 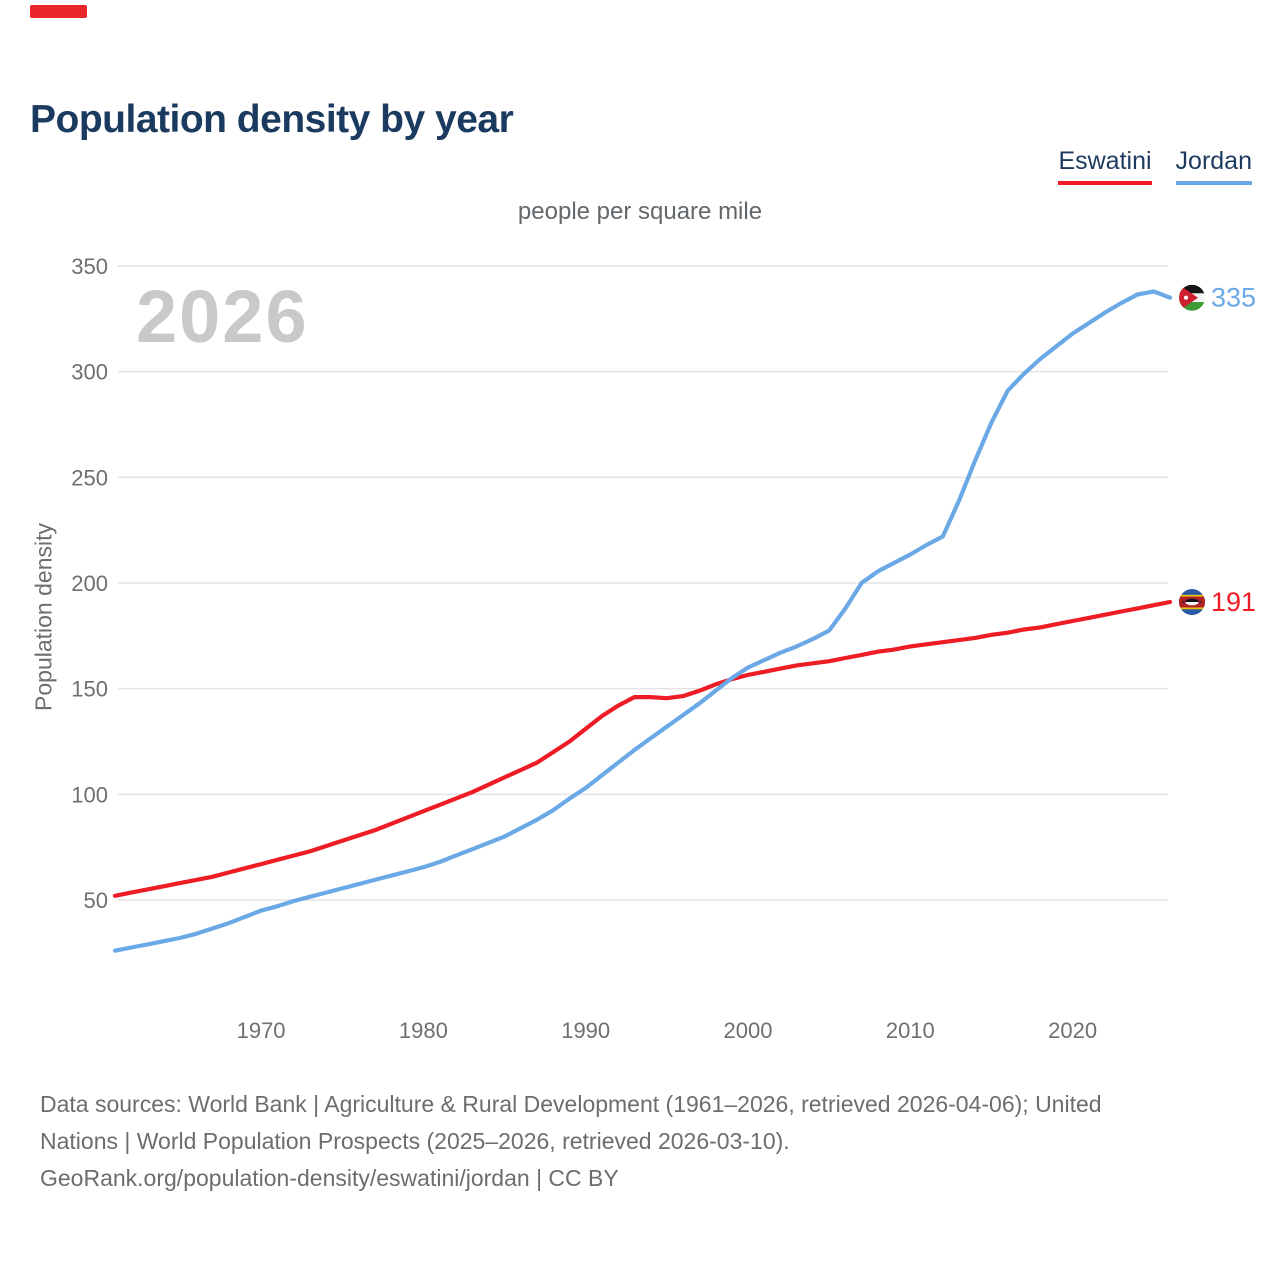 I want to click on x-tick-label: 2000, so click(x=748, y=1030).